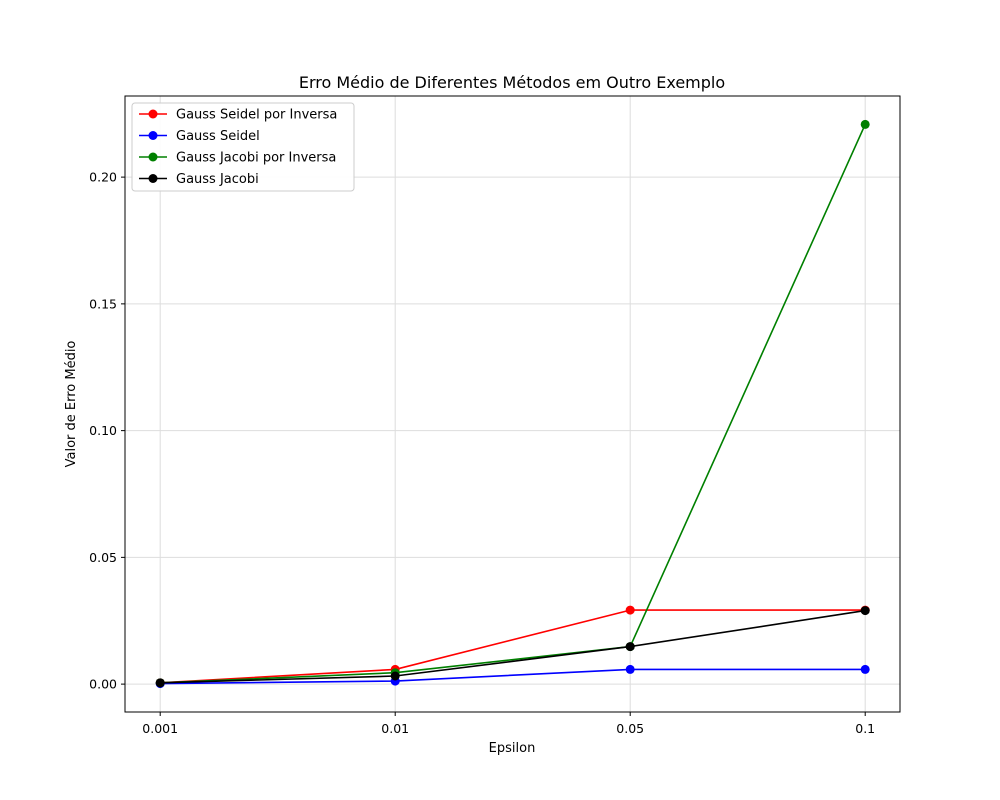 This screenshot has height=800, width=1000. What do you see at coordinates (630, 728) in the screenshot?
I see `x-tick-label: 0.05` at bounding box center [630, 728].